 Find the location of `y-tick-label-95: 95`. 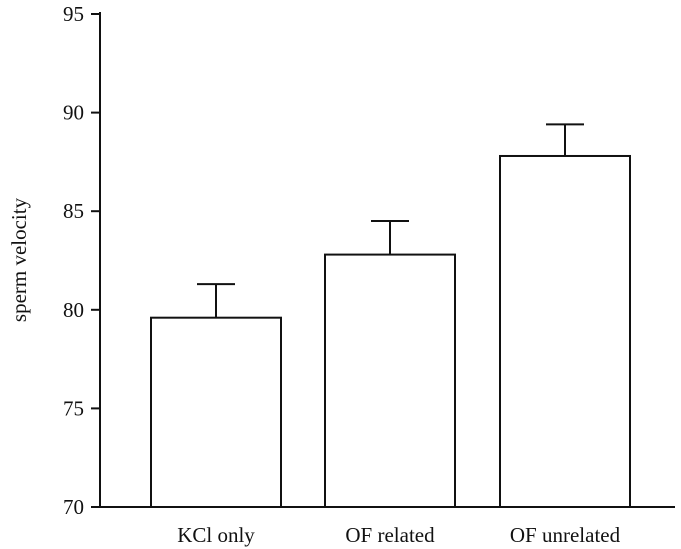

y-tick-label-95: 95 is located at coordinates (73, 14).